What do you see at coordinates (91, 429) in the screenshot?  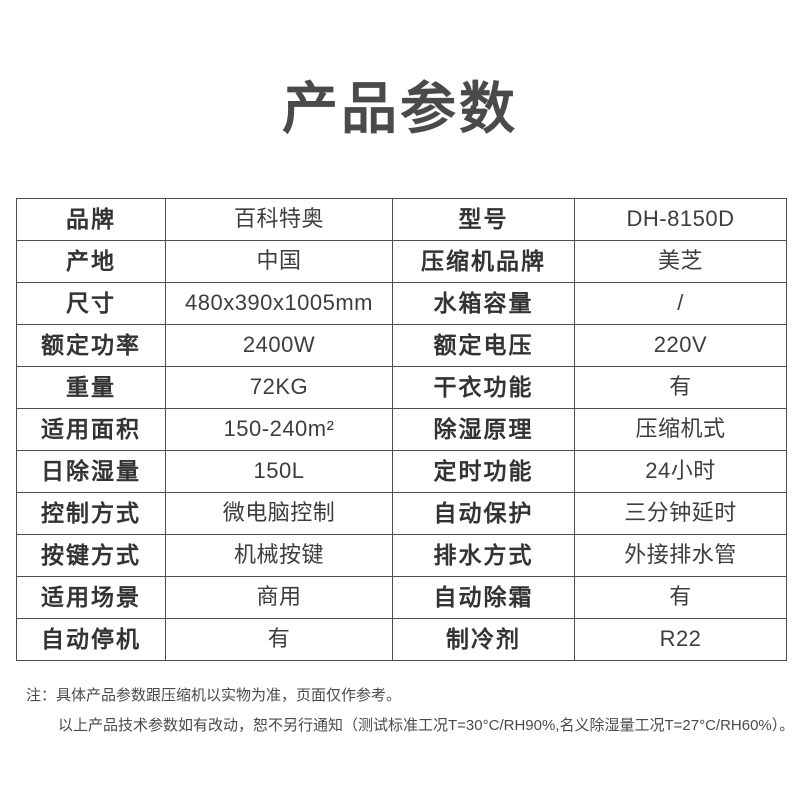 I see `spec-label: 适用面积` at bounding box center [91, 429].